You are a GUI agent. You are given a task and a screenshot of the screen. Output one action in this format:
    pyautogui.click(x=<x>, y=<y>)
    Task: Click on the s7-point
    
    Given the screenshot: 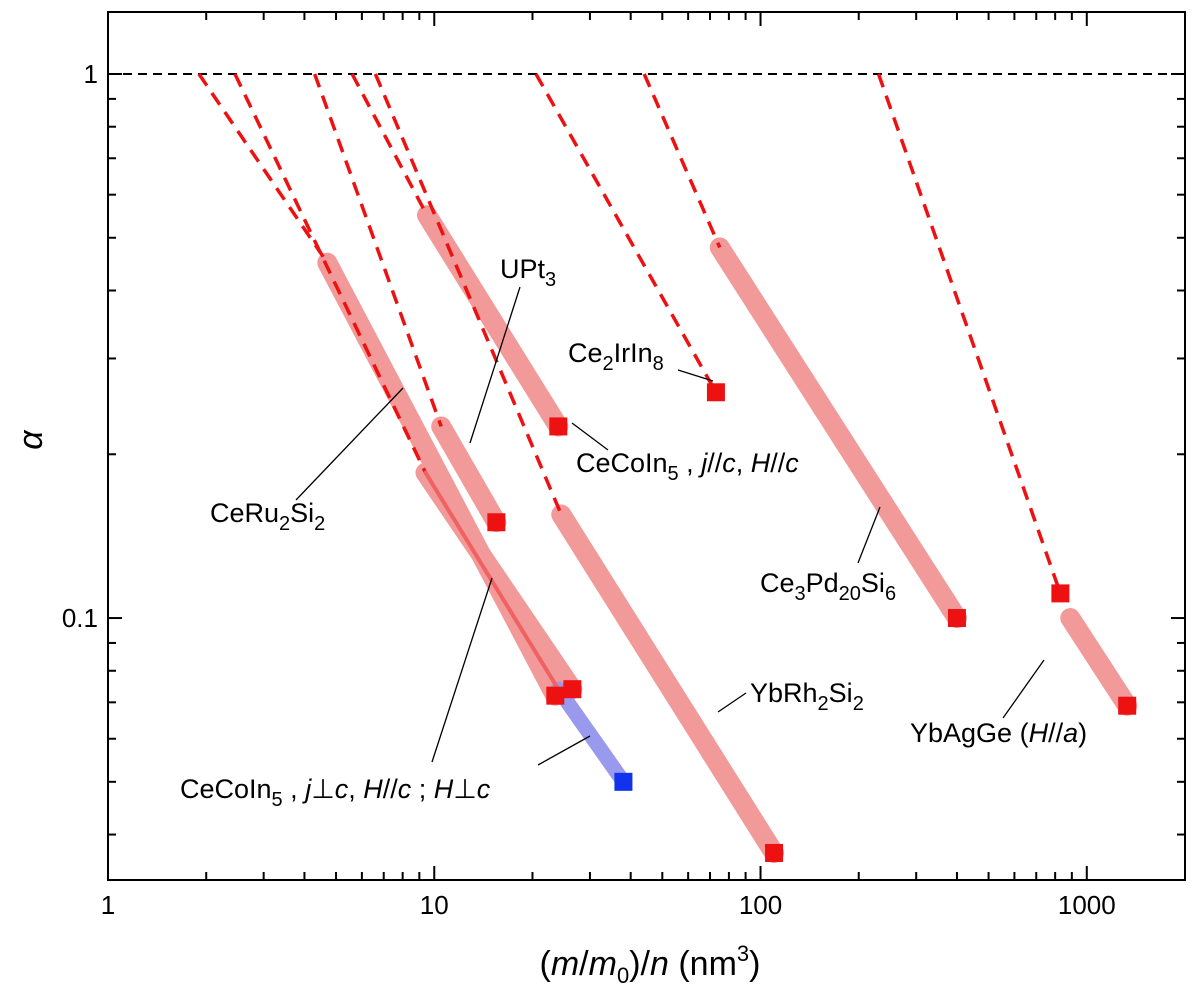 What is the action you would take?
    pyautogui.click(x=1127, y=705)
    